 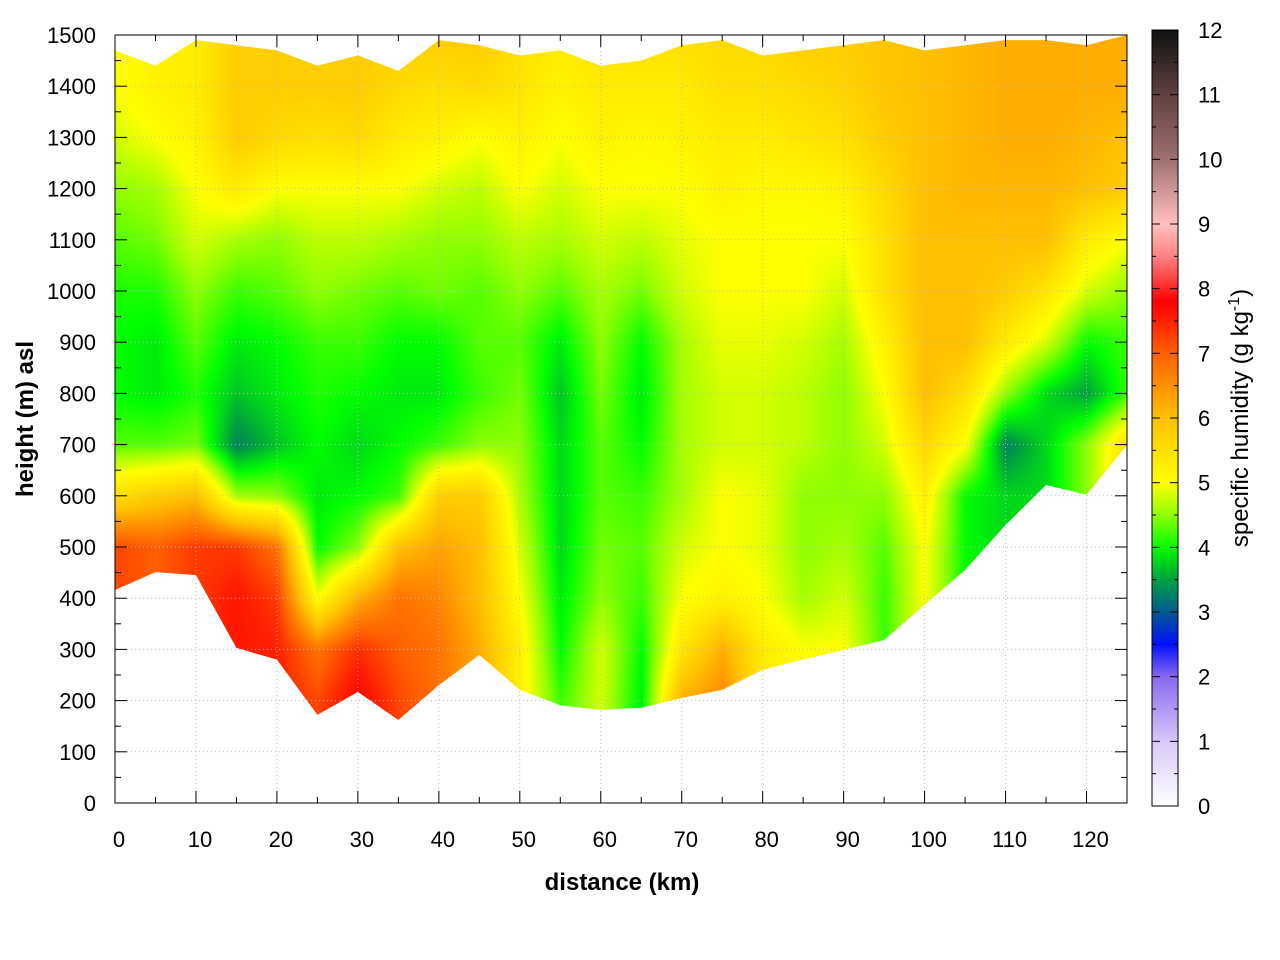 I want to click on y-tick-label: 600, so click(x=77, y=496).